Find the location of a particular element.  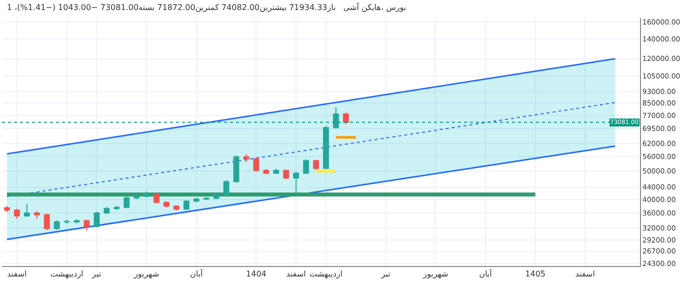

x-tick-label: 1404 is located at coordinates (256, 274).